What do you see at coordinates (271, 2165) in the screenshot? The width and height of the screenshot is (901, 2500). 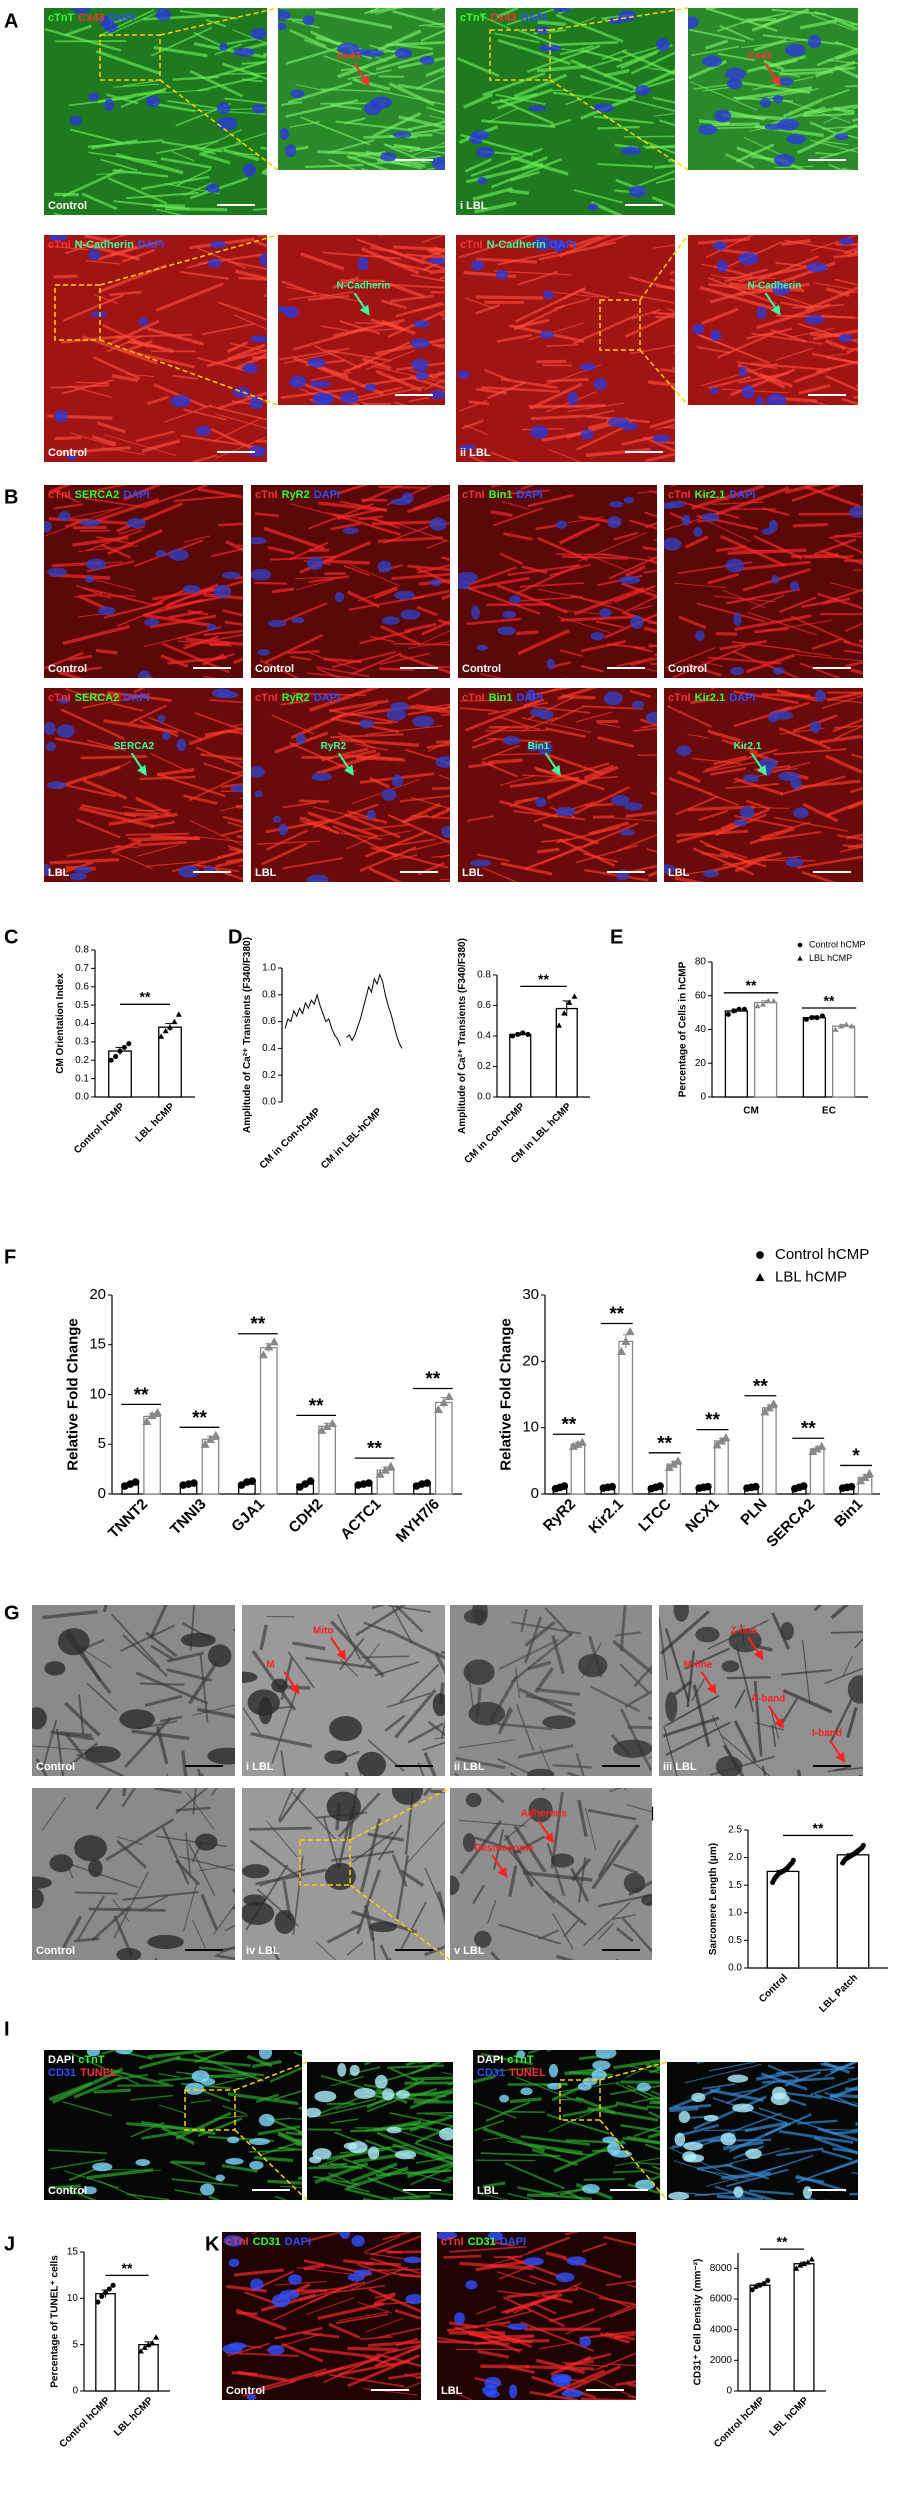 I see `zoom-line` at bounding box center [271, 2165].